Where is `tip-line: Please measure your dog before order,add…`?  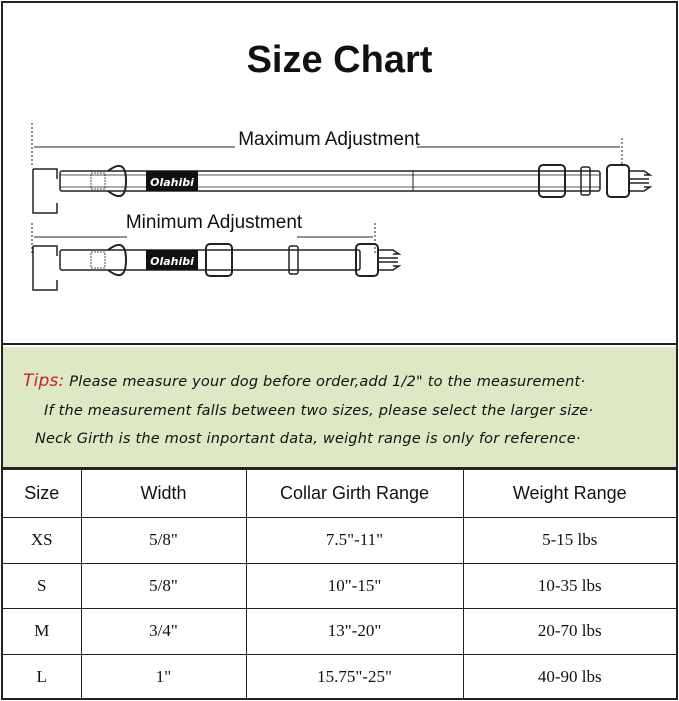
tip-line: Please measure your dog before order,add… is located at coordinates (327, 382).